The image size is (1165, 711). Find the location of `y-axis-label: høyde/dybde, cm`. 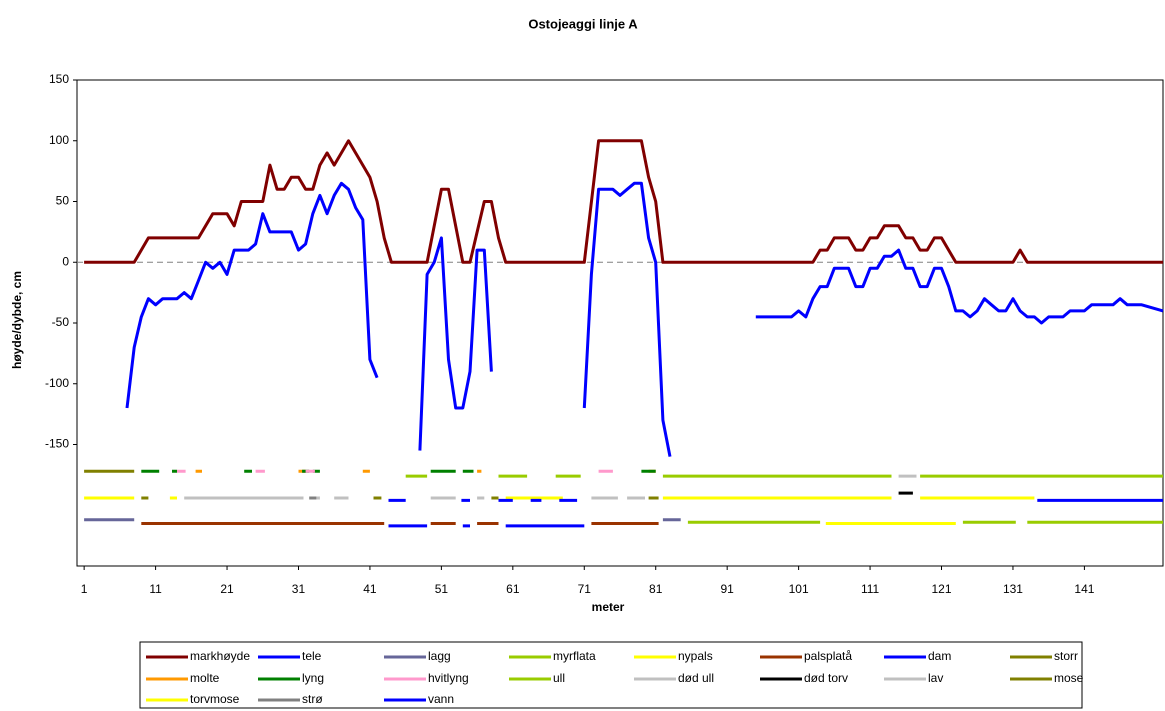

y-axis-label: høyde/dybde, cm is located at coordinates (17, 320).